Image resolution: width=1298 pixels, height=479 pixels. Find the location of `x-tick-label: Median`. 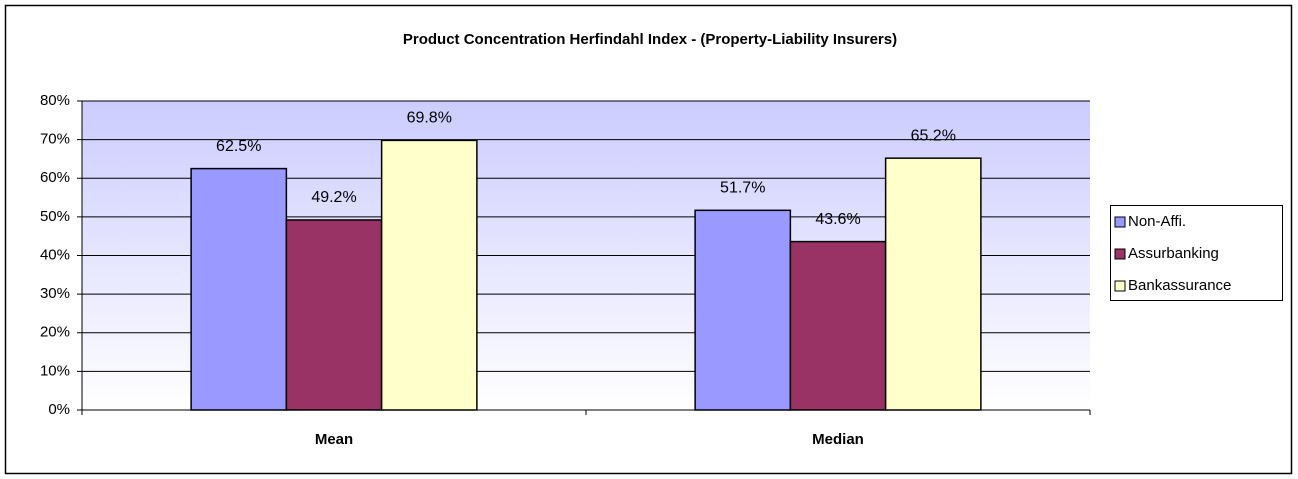

x-tick-label: Median is located at coordinates (838, 439).